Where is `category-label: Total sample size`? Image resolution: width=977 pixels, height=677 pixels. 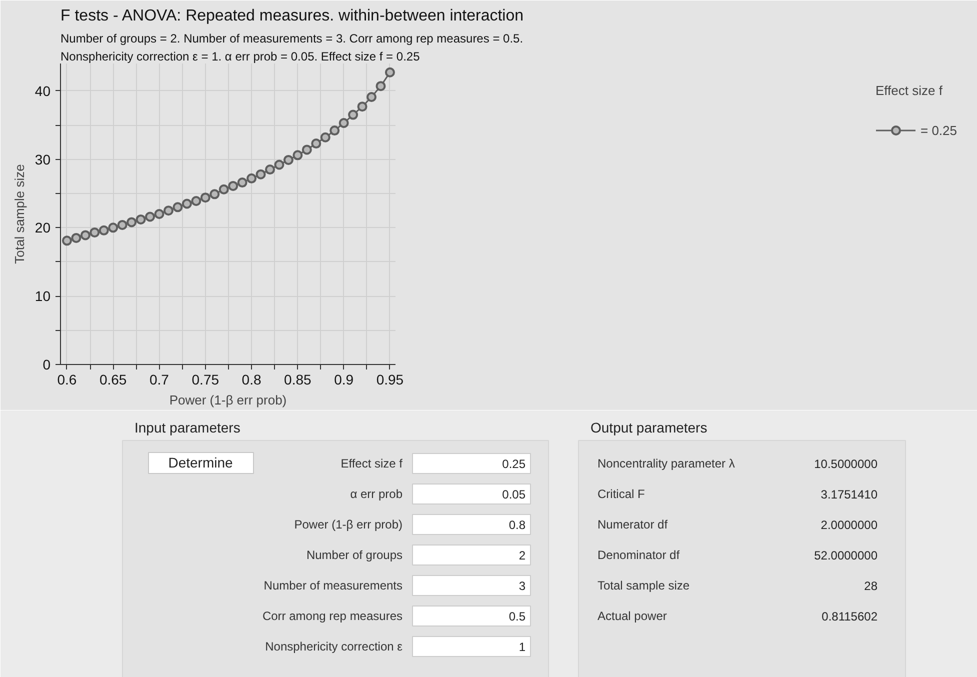
category-label: Total sample size is located at coordinates (644, 585).